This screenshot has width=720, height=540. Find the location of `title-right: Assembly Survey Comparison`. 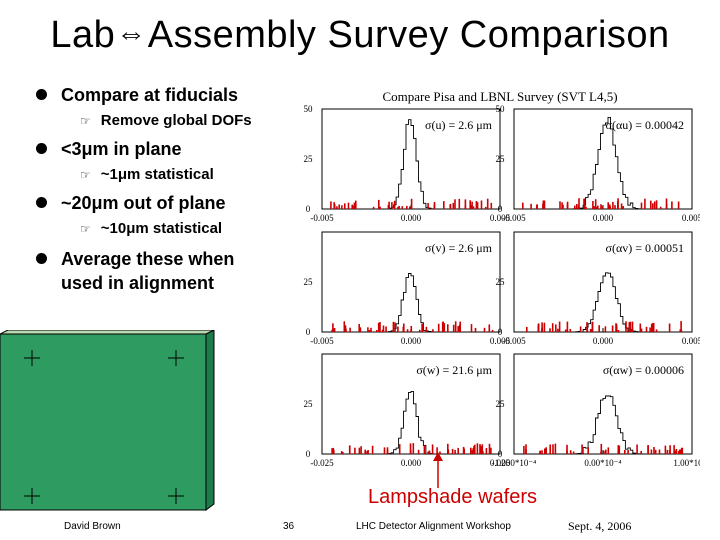

title-right: Assembly Survey Comparison is located at coordinates (408, 35).